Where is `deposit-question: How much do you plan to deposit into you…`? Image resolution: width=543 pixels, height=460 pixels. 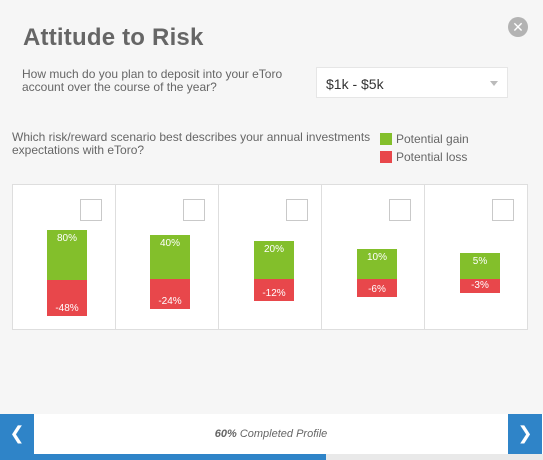
deposit-question: How much do you plan to deposit into you… is located at coordinates (152, 80).